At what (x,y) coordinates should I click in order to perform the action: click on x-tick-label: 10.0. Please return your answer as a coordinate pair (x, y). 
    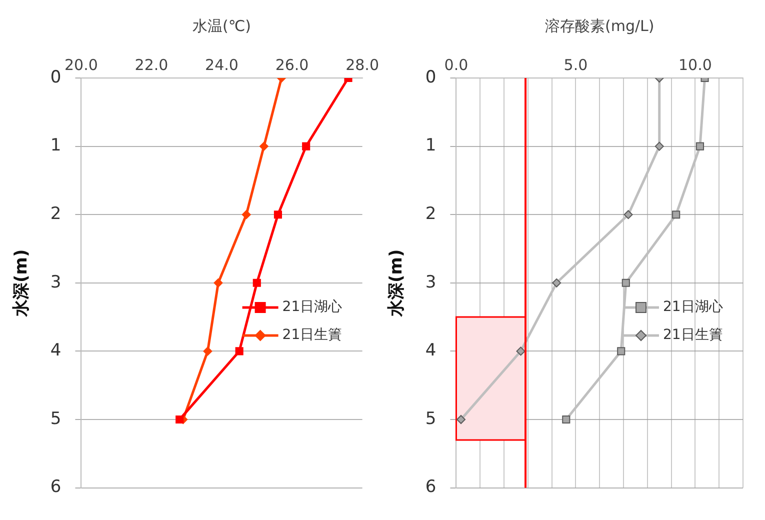
    Looking at the image, I should click on (695, 65).